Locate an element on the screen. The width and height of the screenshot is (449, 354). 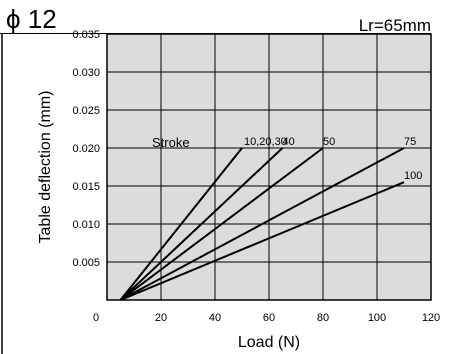
x-tick-label: 20 is located at coordinates (161, 318).